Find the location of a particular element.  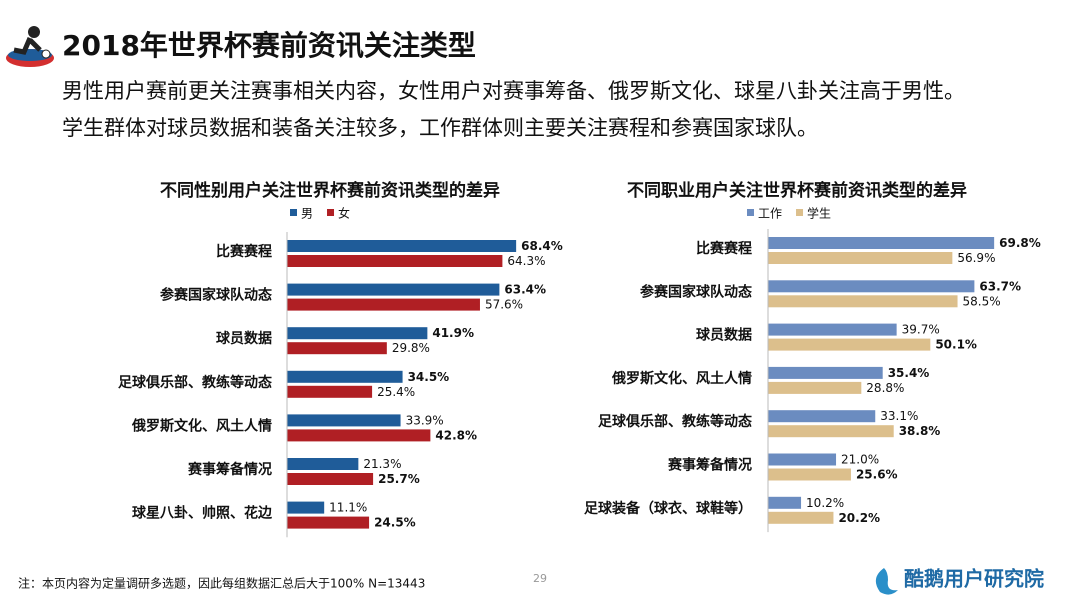

value-label: 39.7% is located at coordinates (921, 330).